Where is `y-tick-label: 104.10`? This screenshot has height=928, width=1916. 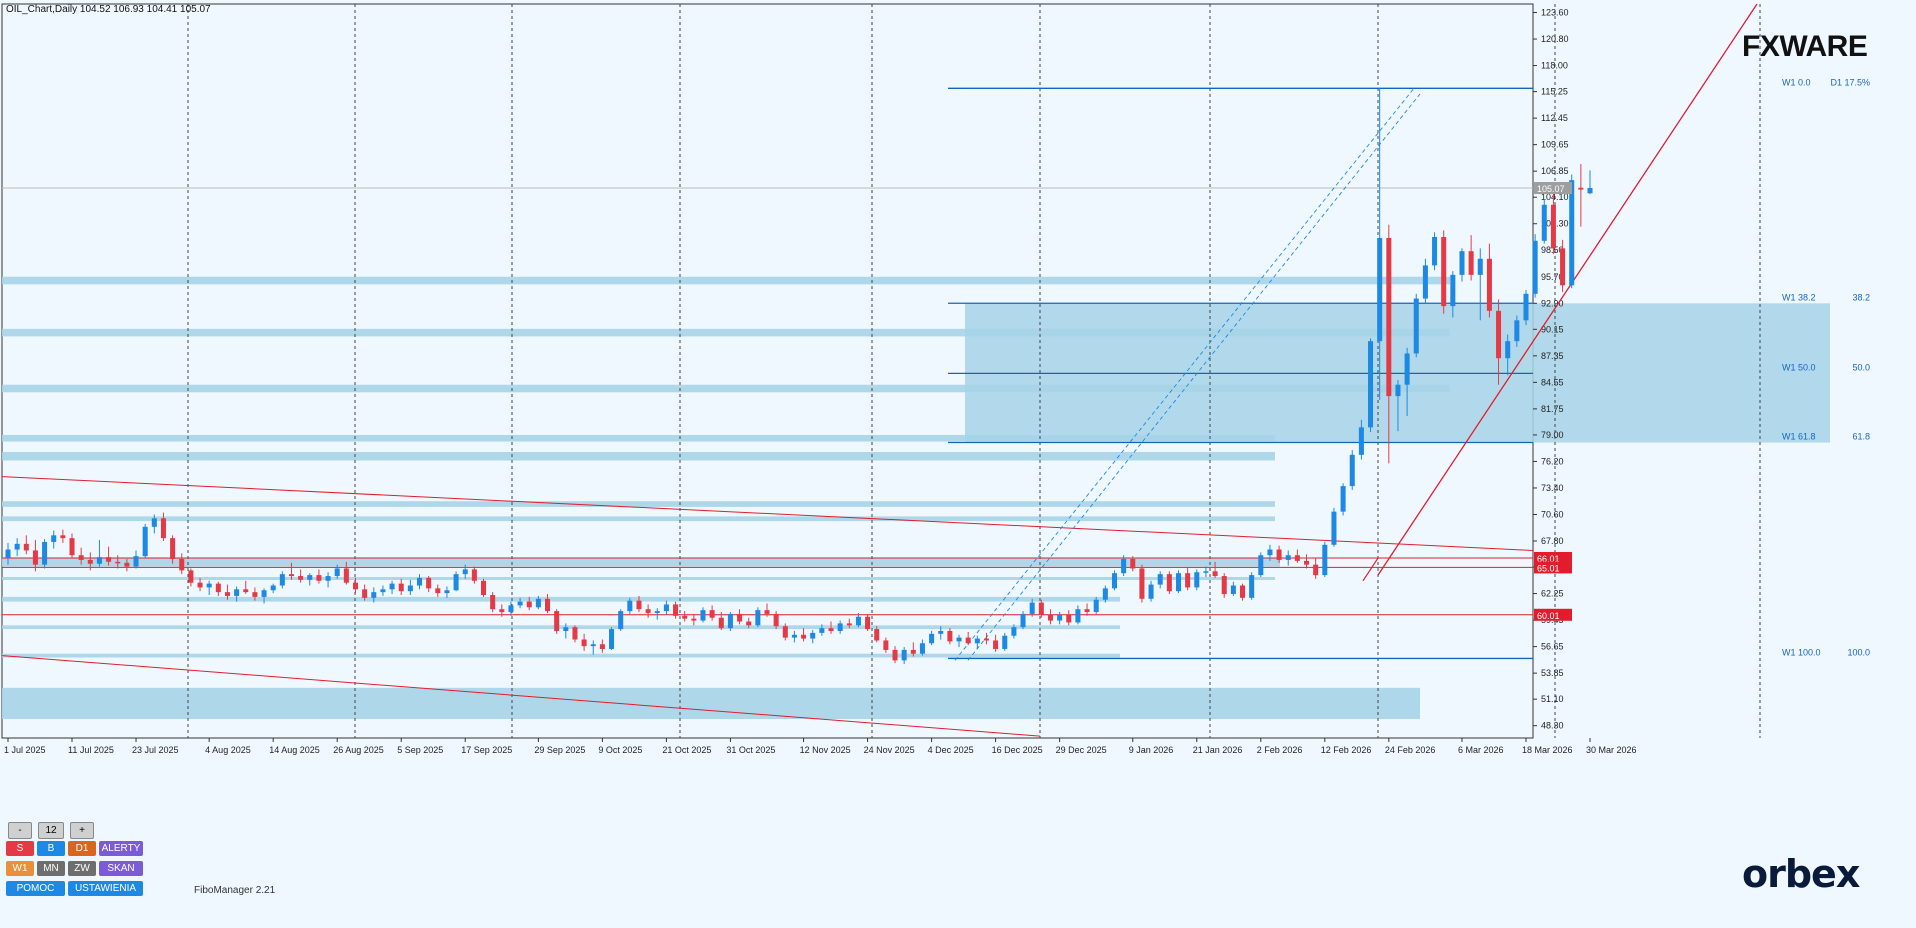
y-tick-label: 104.10 is located at coordinates (1555, 197).